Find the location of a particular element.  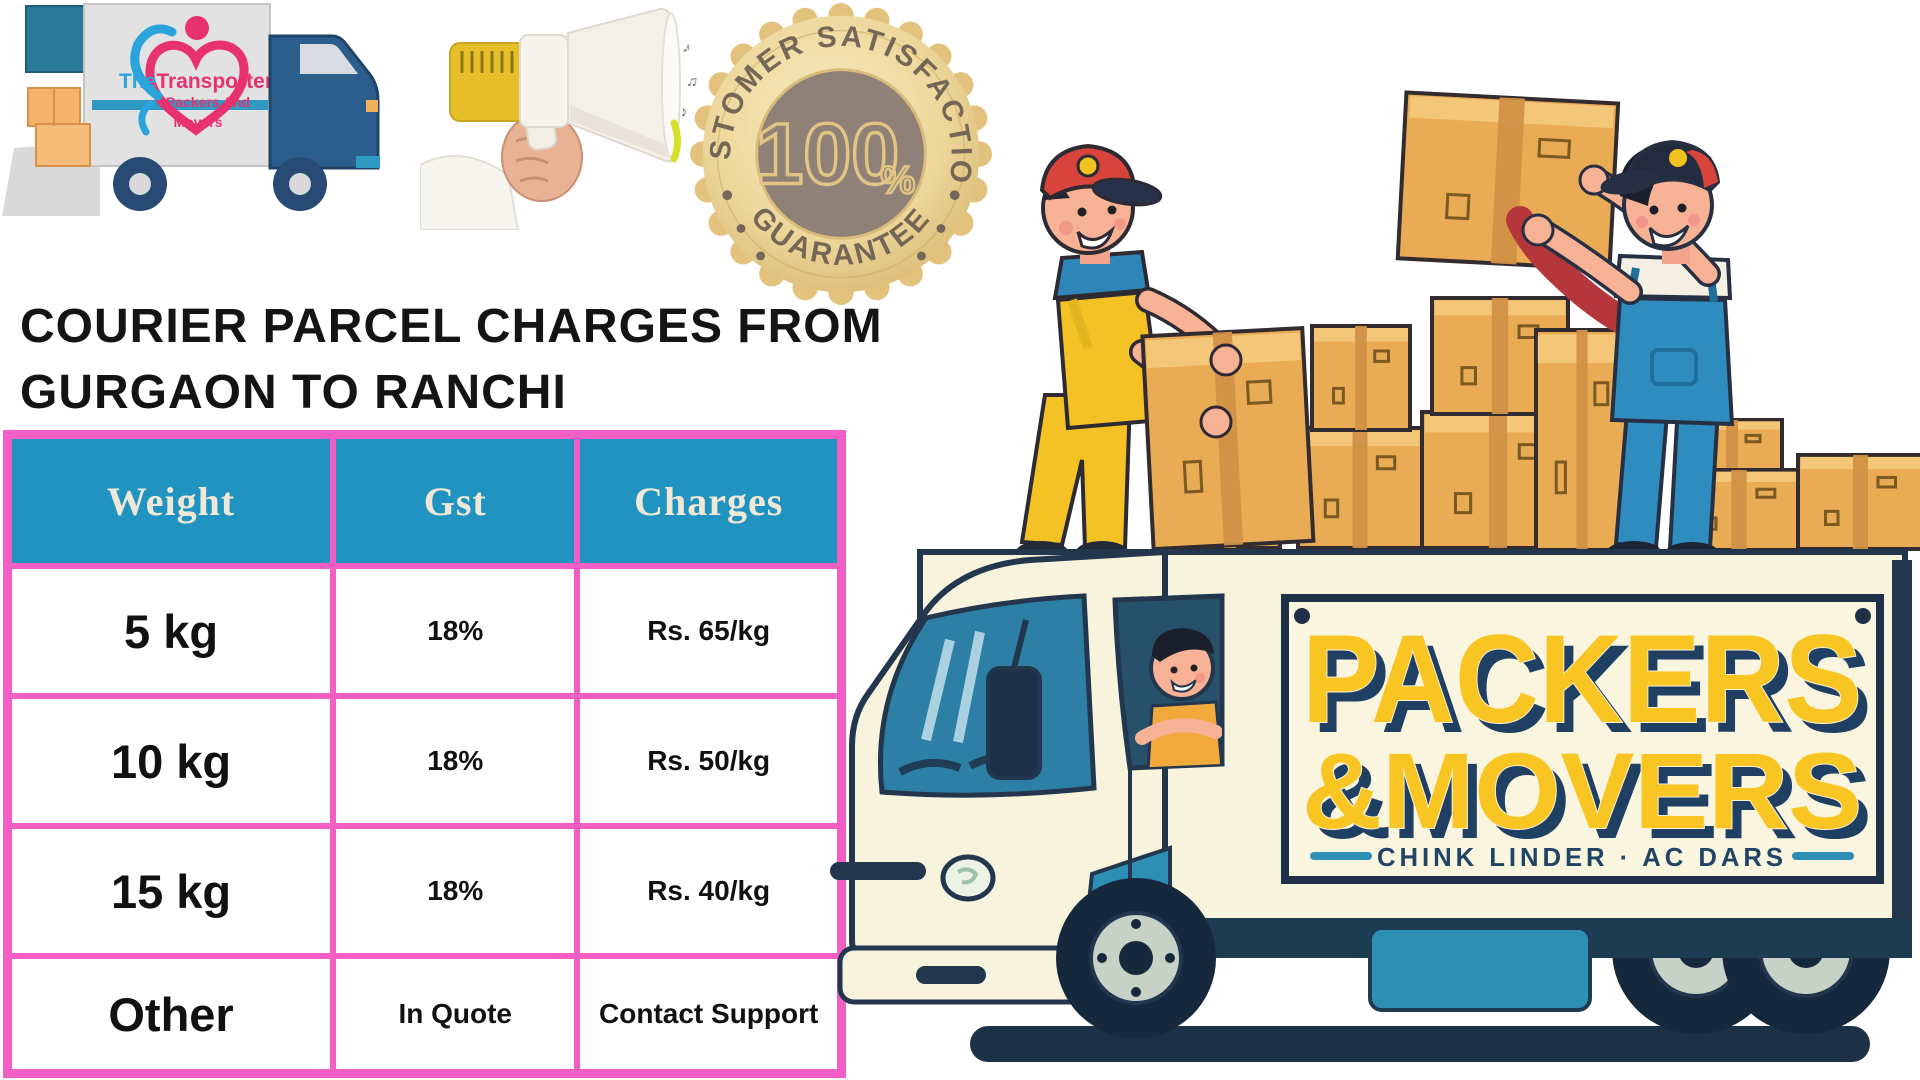

table-cell-charges: Rs. 50/kg is located at coordinates (708, 761).